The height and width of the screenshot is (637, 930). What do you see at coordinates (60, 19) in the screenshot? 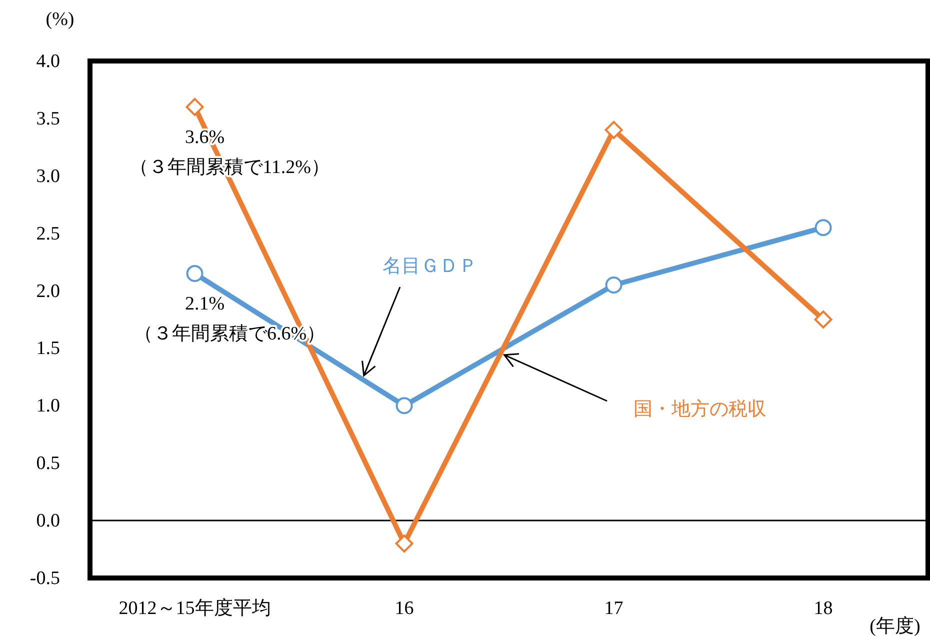
I see `y-axis-title: (%)` at bounding box center [60, 19].